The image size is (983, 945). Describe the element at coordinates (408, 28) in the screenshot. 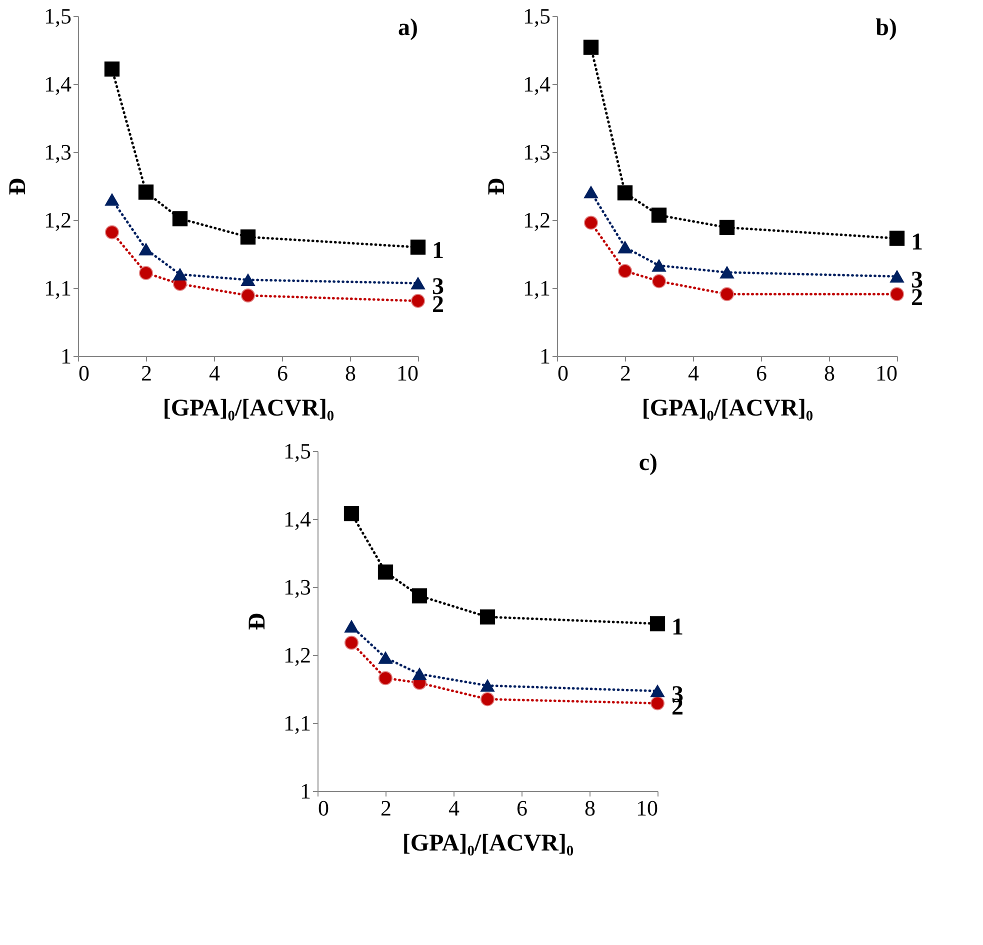

I see `chart-title: a)` at that location.